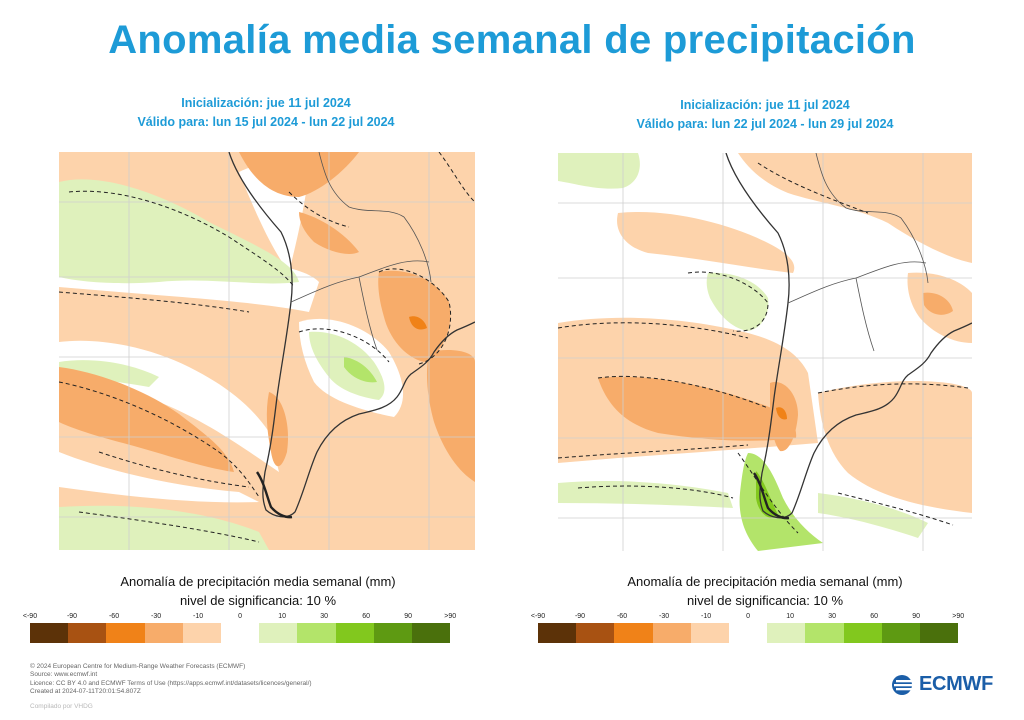  I want to click on panel-left-init: Inicialización: jue 11 jul 2024, so click(266, 103).